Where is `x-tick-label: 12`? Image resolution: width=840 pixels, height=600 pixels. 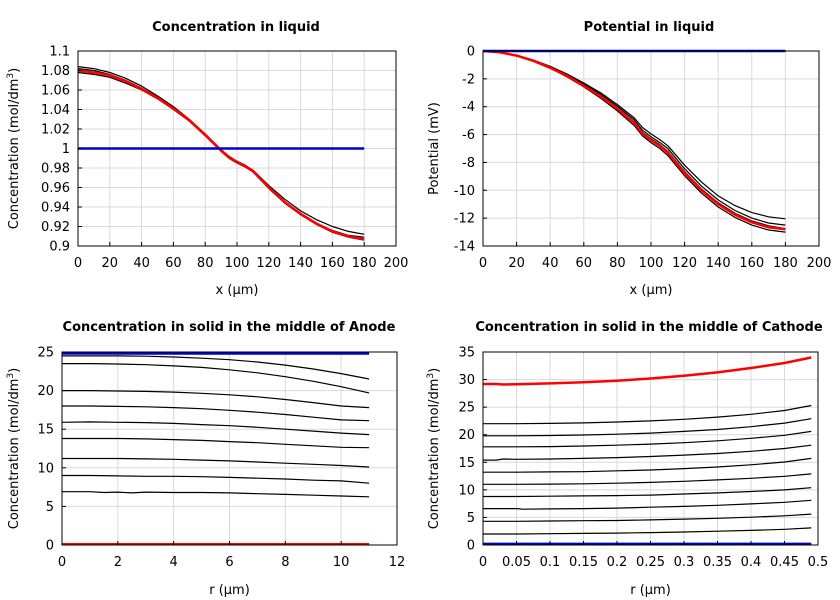 x-tick-label: 12 is located at coordinates (397, 562).